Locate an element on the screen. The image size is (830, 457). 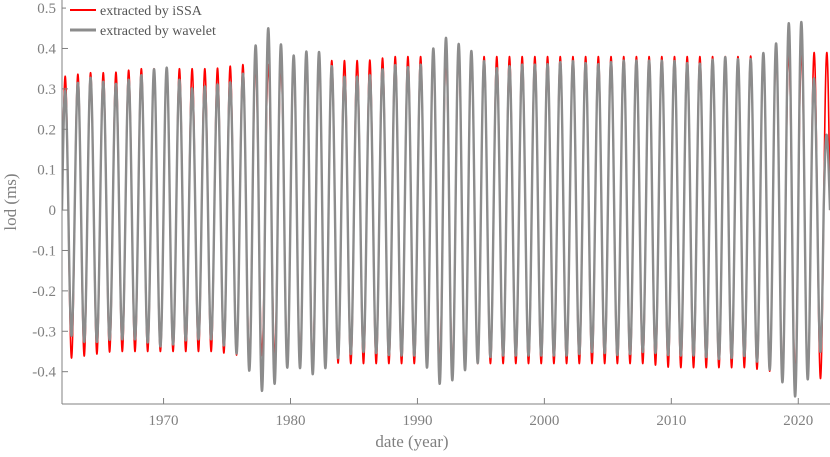
y-tick-label: 0 is located at coordinates (53, 211).